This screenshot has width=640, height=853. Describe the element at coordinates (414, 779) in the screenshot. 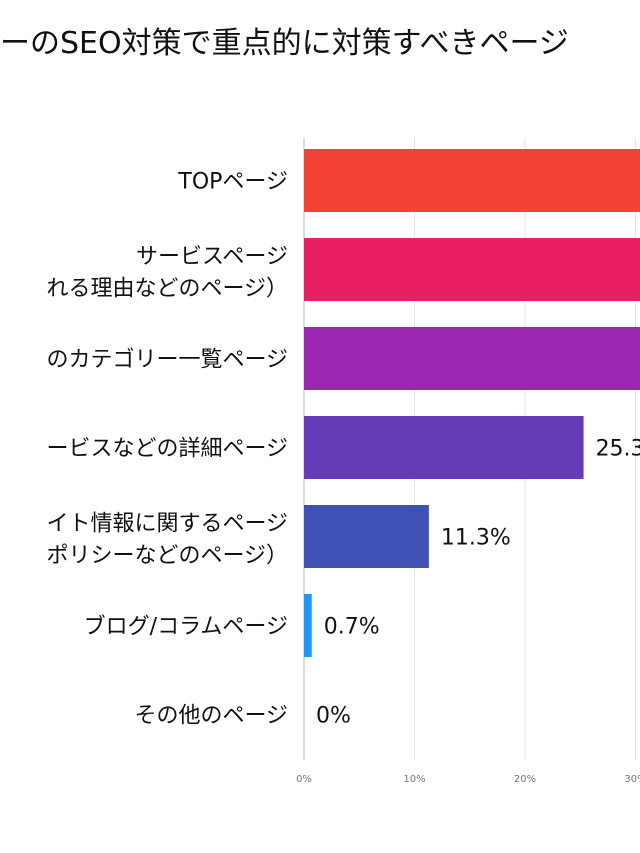

I see `x-tick-label: 10%` at that location.